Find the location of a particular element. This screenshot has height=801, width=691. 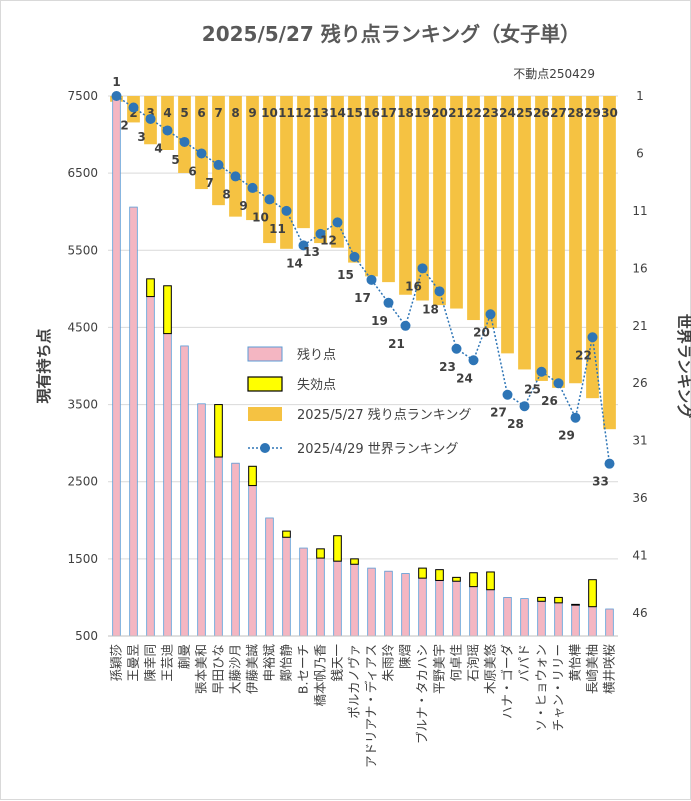

right-tick-label: 16 is located at coordinates (639, 268).